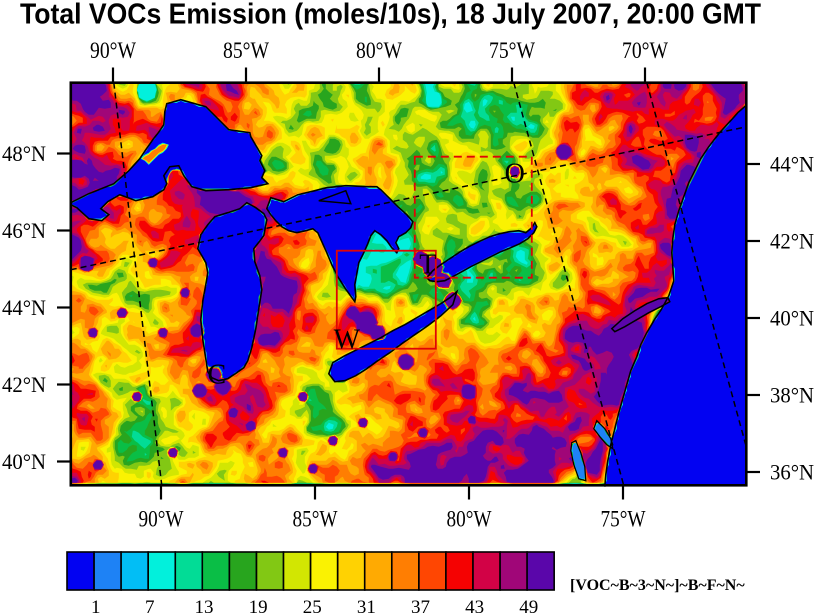 The image size is (817, 615). I want to click on svg-text: 31, so click(366, 606).